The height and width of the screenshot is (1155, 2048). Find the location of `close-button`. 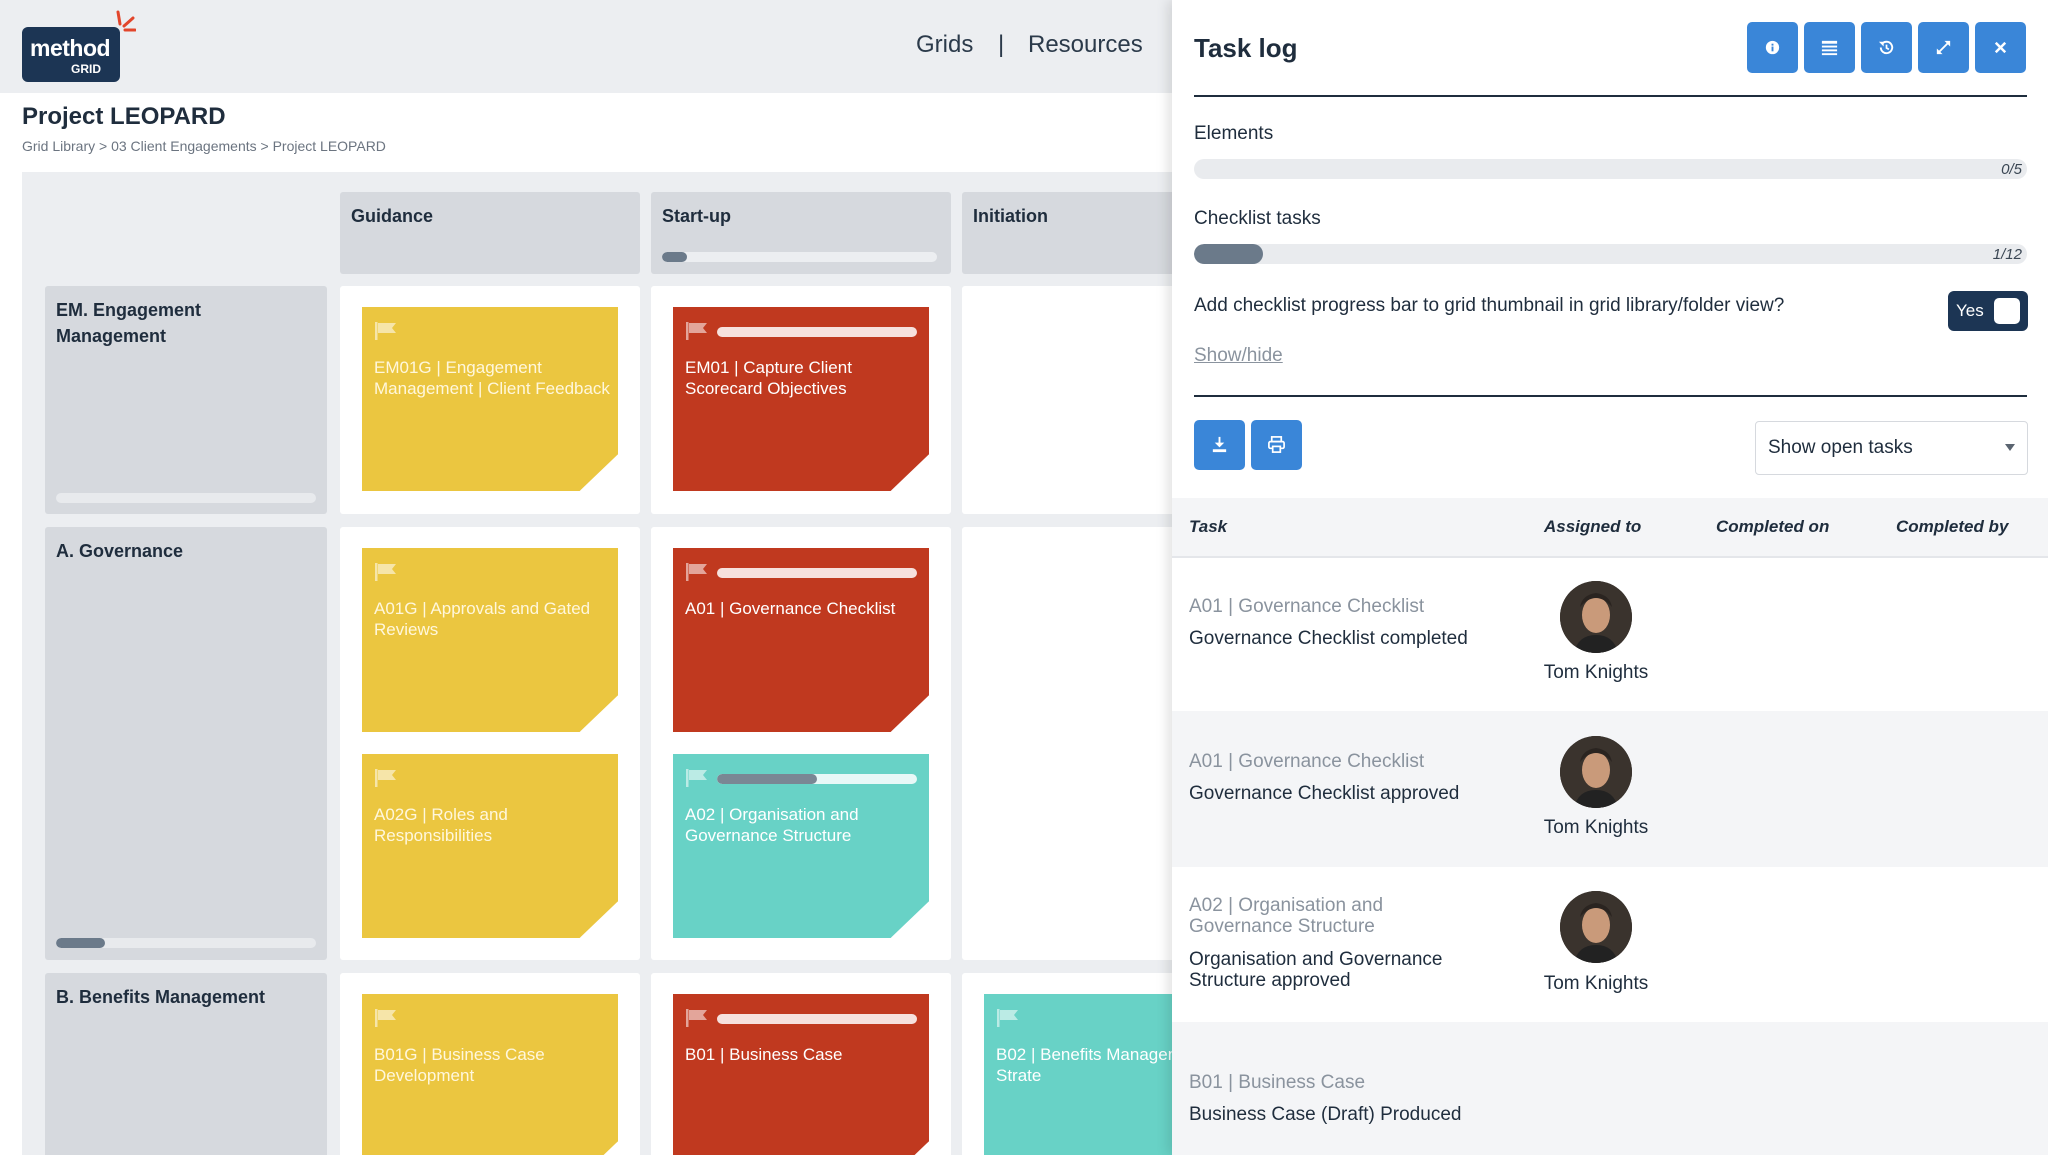

close-button is located at coordinates (2000, 47).